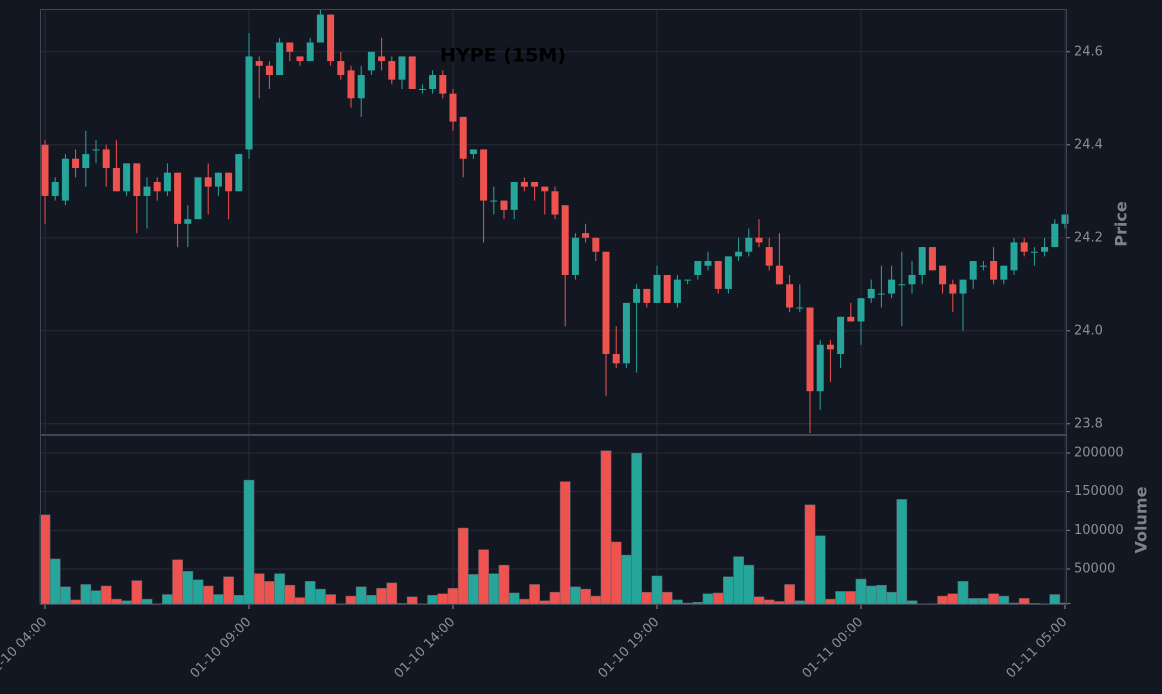 The image size is (1162, 694). What do you see at coordinates (1094, 568) in the screenshot?
I see `v-tick-label: 50000` at bounding box center [1094, 568].